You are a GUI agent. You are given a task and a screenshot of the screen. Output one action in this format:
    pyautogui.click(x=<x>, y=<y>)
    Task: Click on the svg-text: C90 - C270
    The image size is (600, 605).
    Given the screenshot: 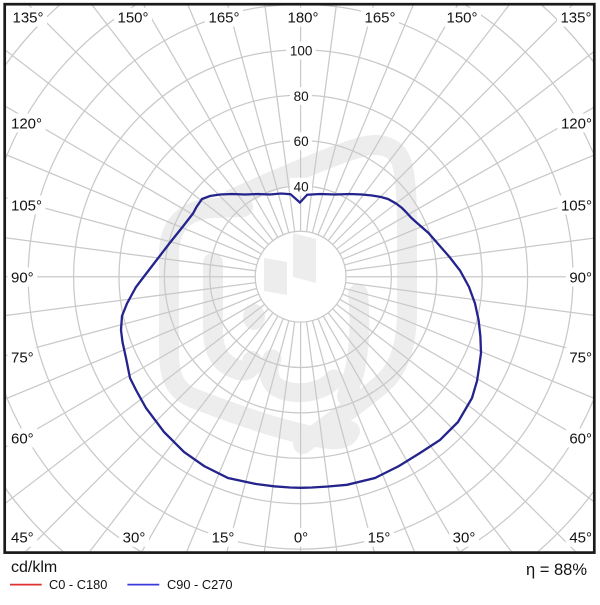 What is the action you would take?
    pyautogui.click(x=199, y=584)
    